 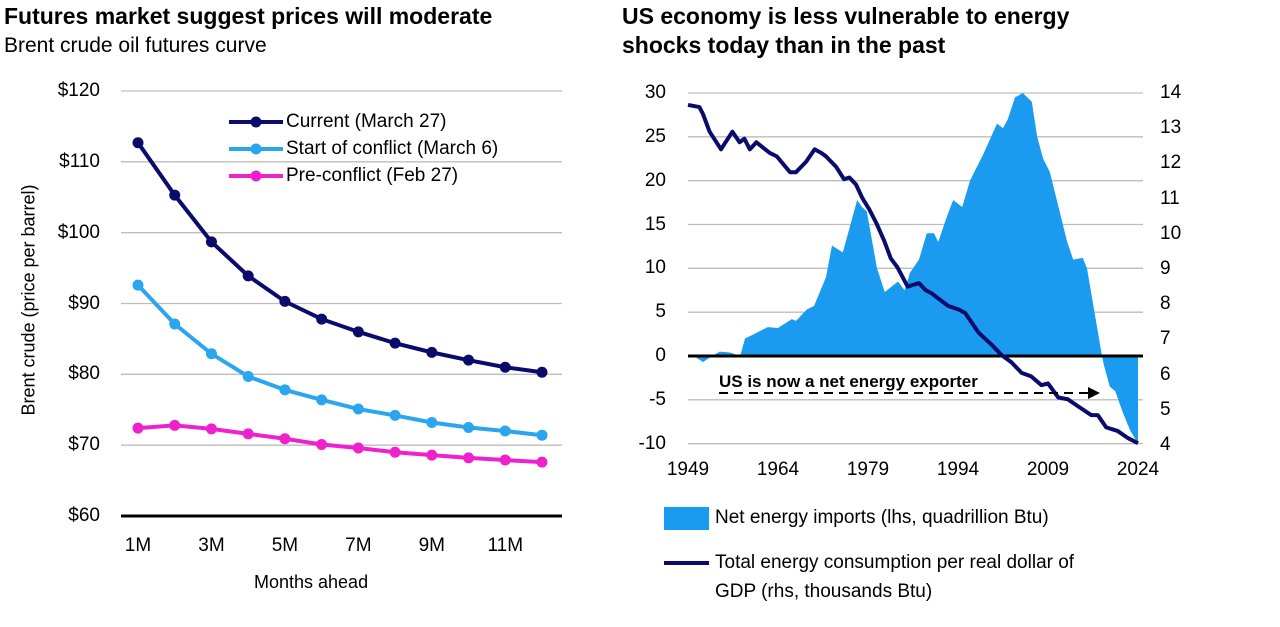 What do you see at coordinates (366, 121) in the screenshot?
I see `legend-label-0: Current (March 27)` at bounding box center [366, 121].